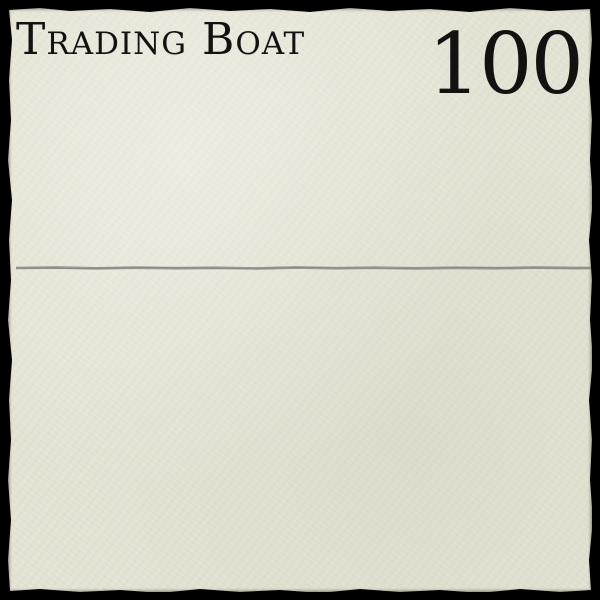  Describe the element at coordinates (505, 64) in the screenshot. I see `card-cost: 100` at that location.